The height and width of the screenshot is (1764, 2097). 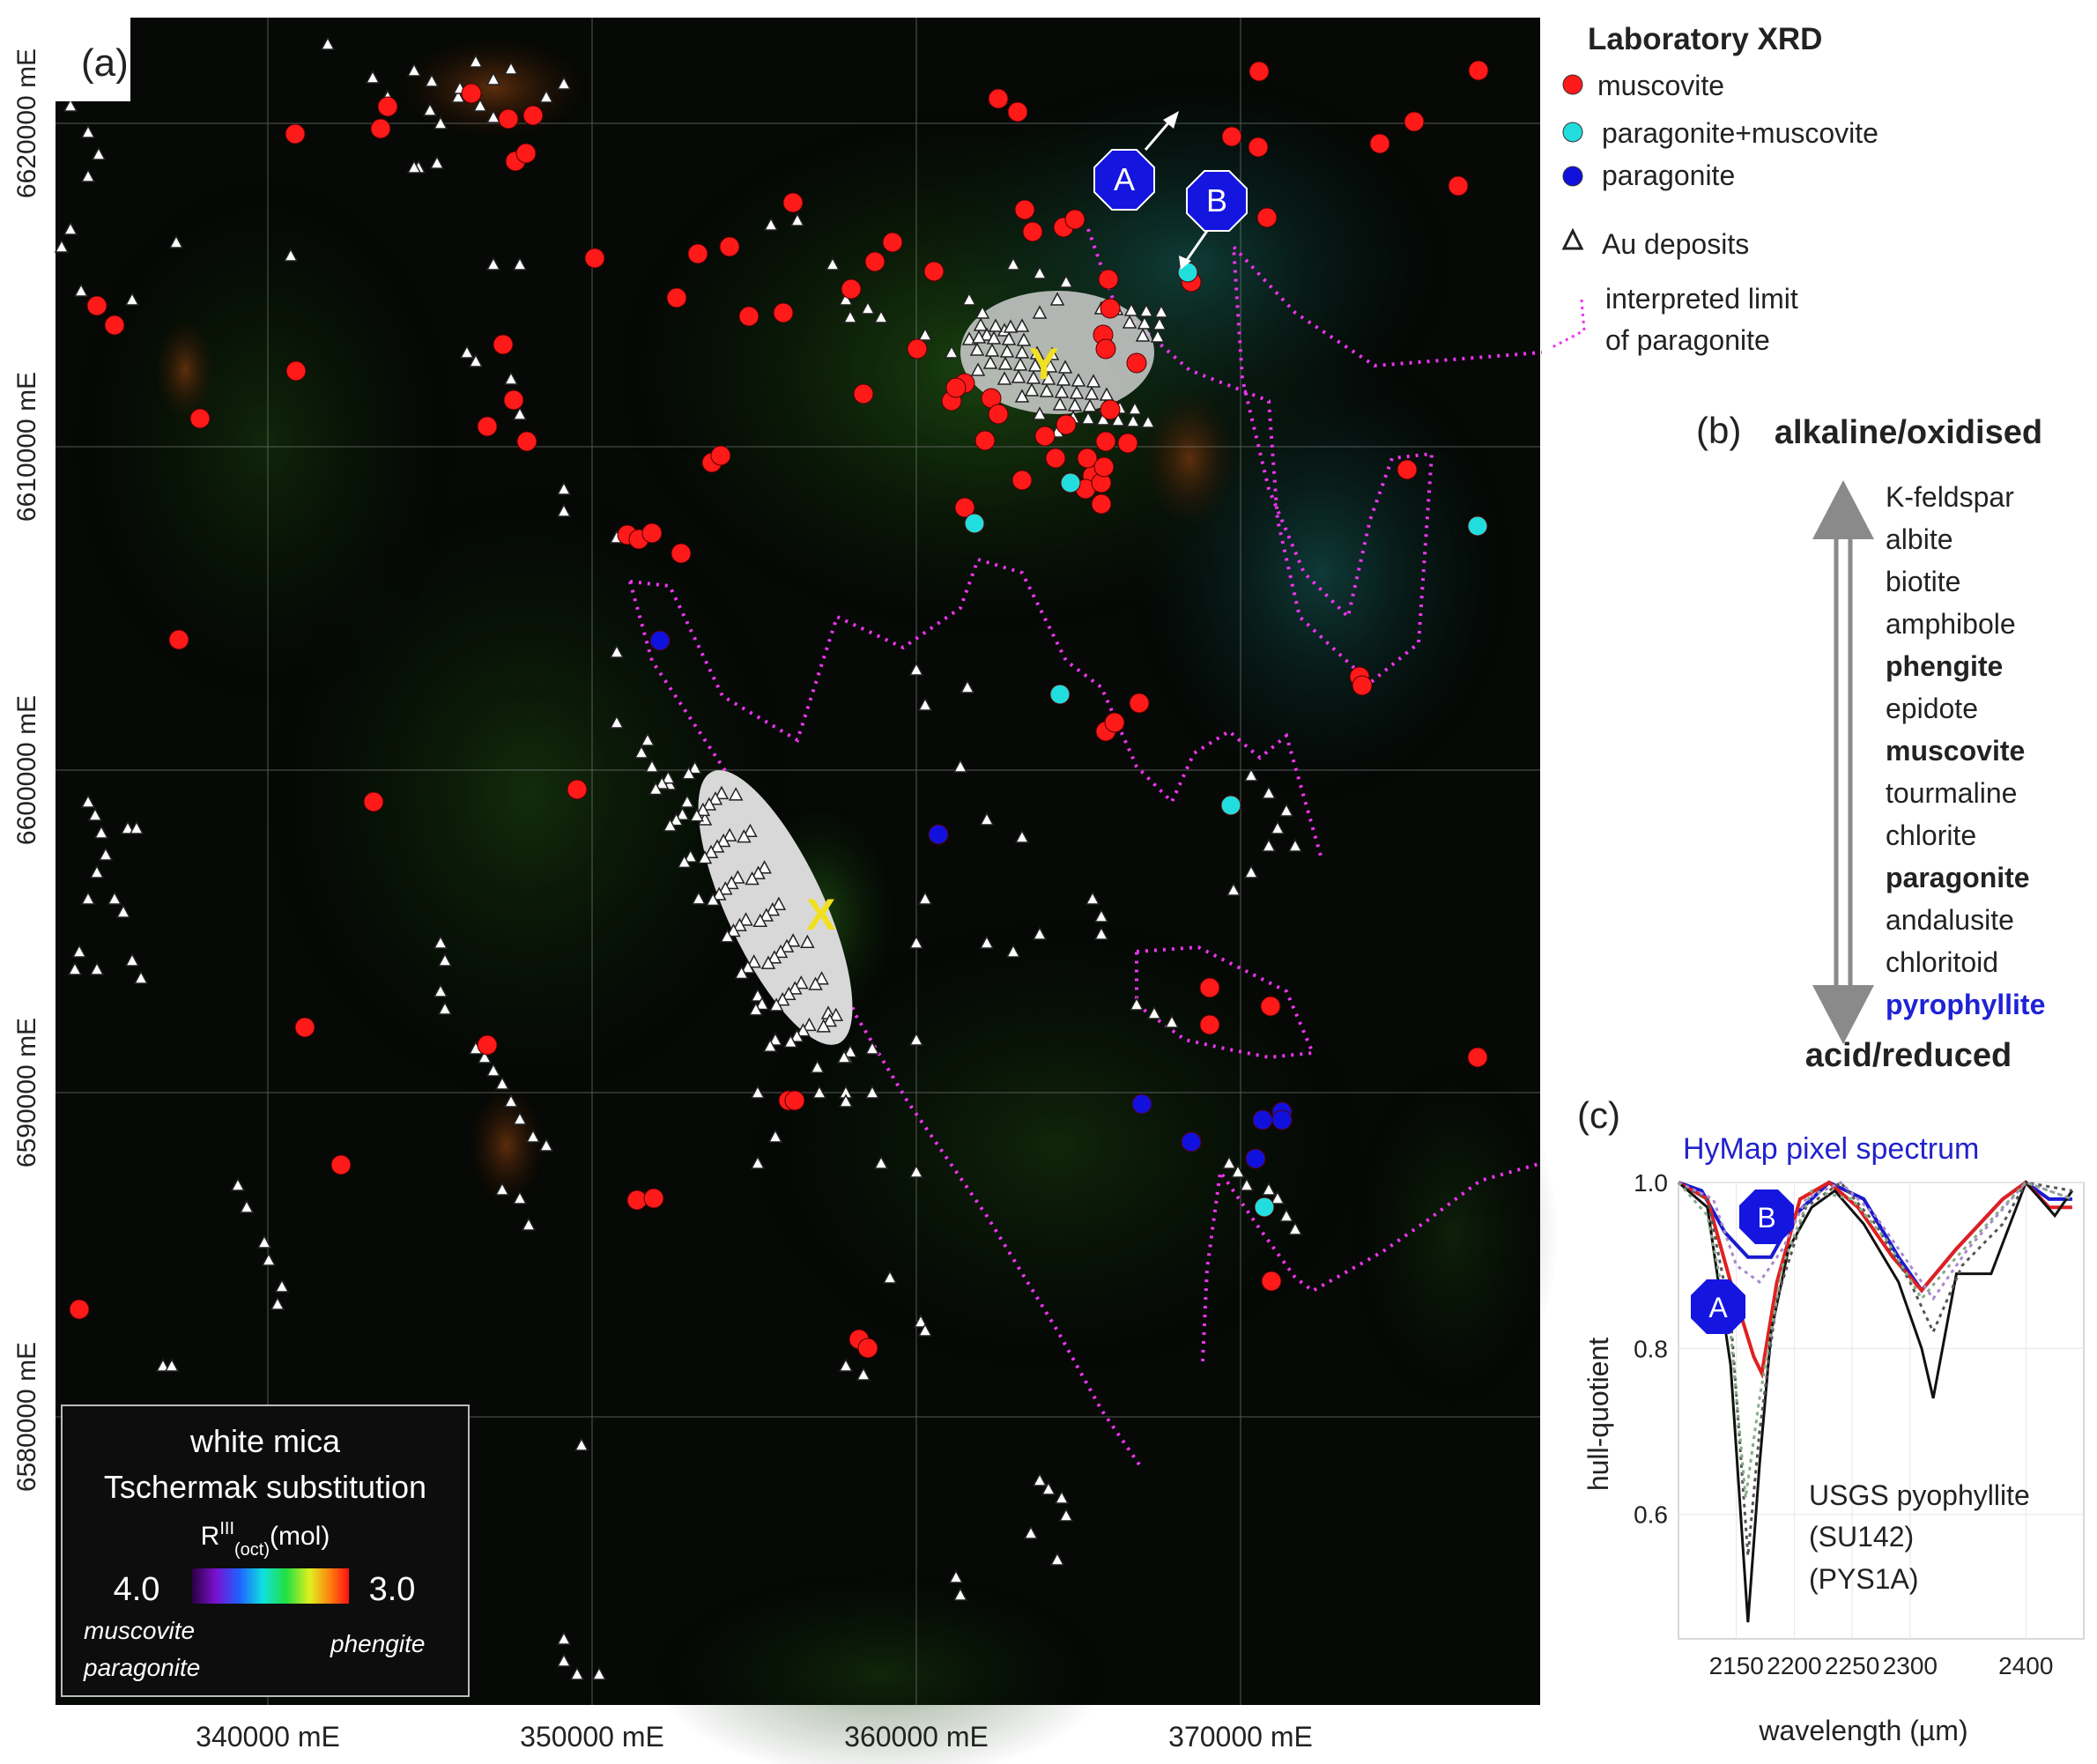 What do you see at coordinates (1740, 133) in the screenshot?
I see `legend-label-para-musc: paragonite+muscovite` at bounding box center [1740, 133].